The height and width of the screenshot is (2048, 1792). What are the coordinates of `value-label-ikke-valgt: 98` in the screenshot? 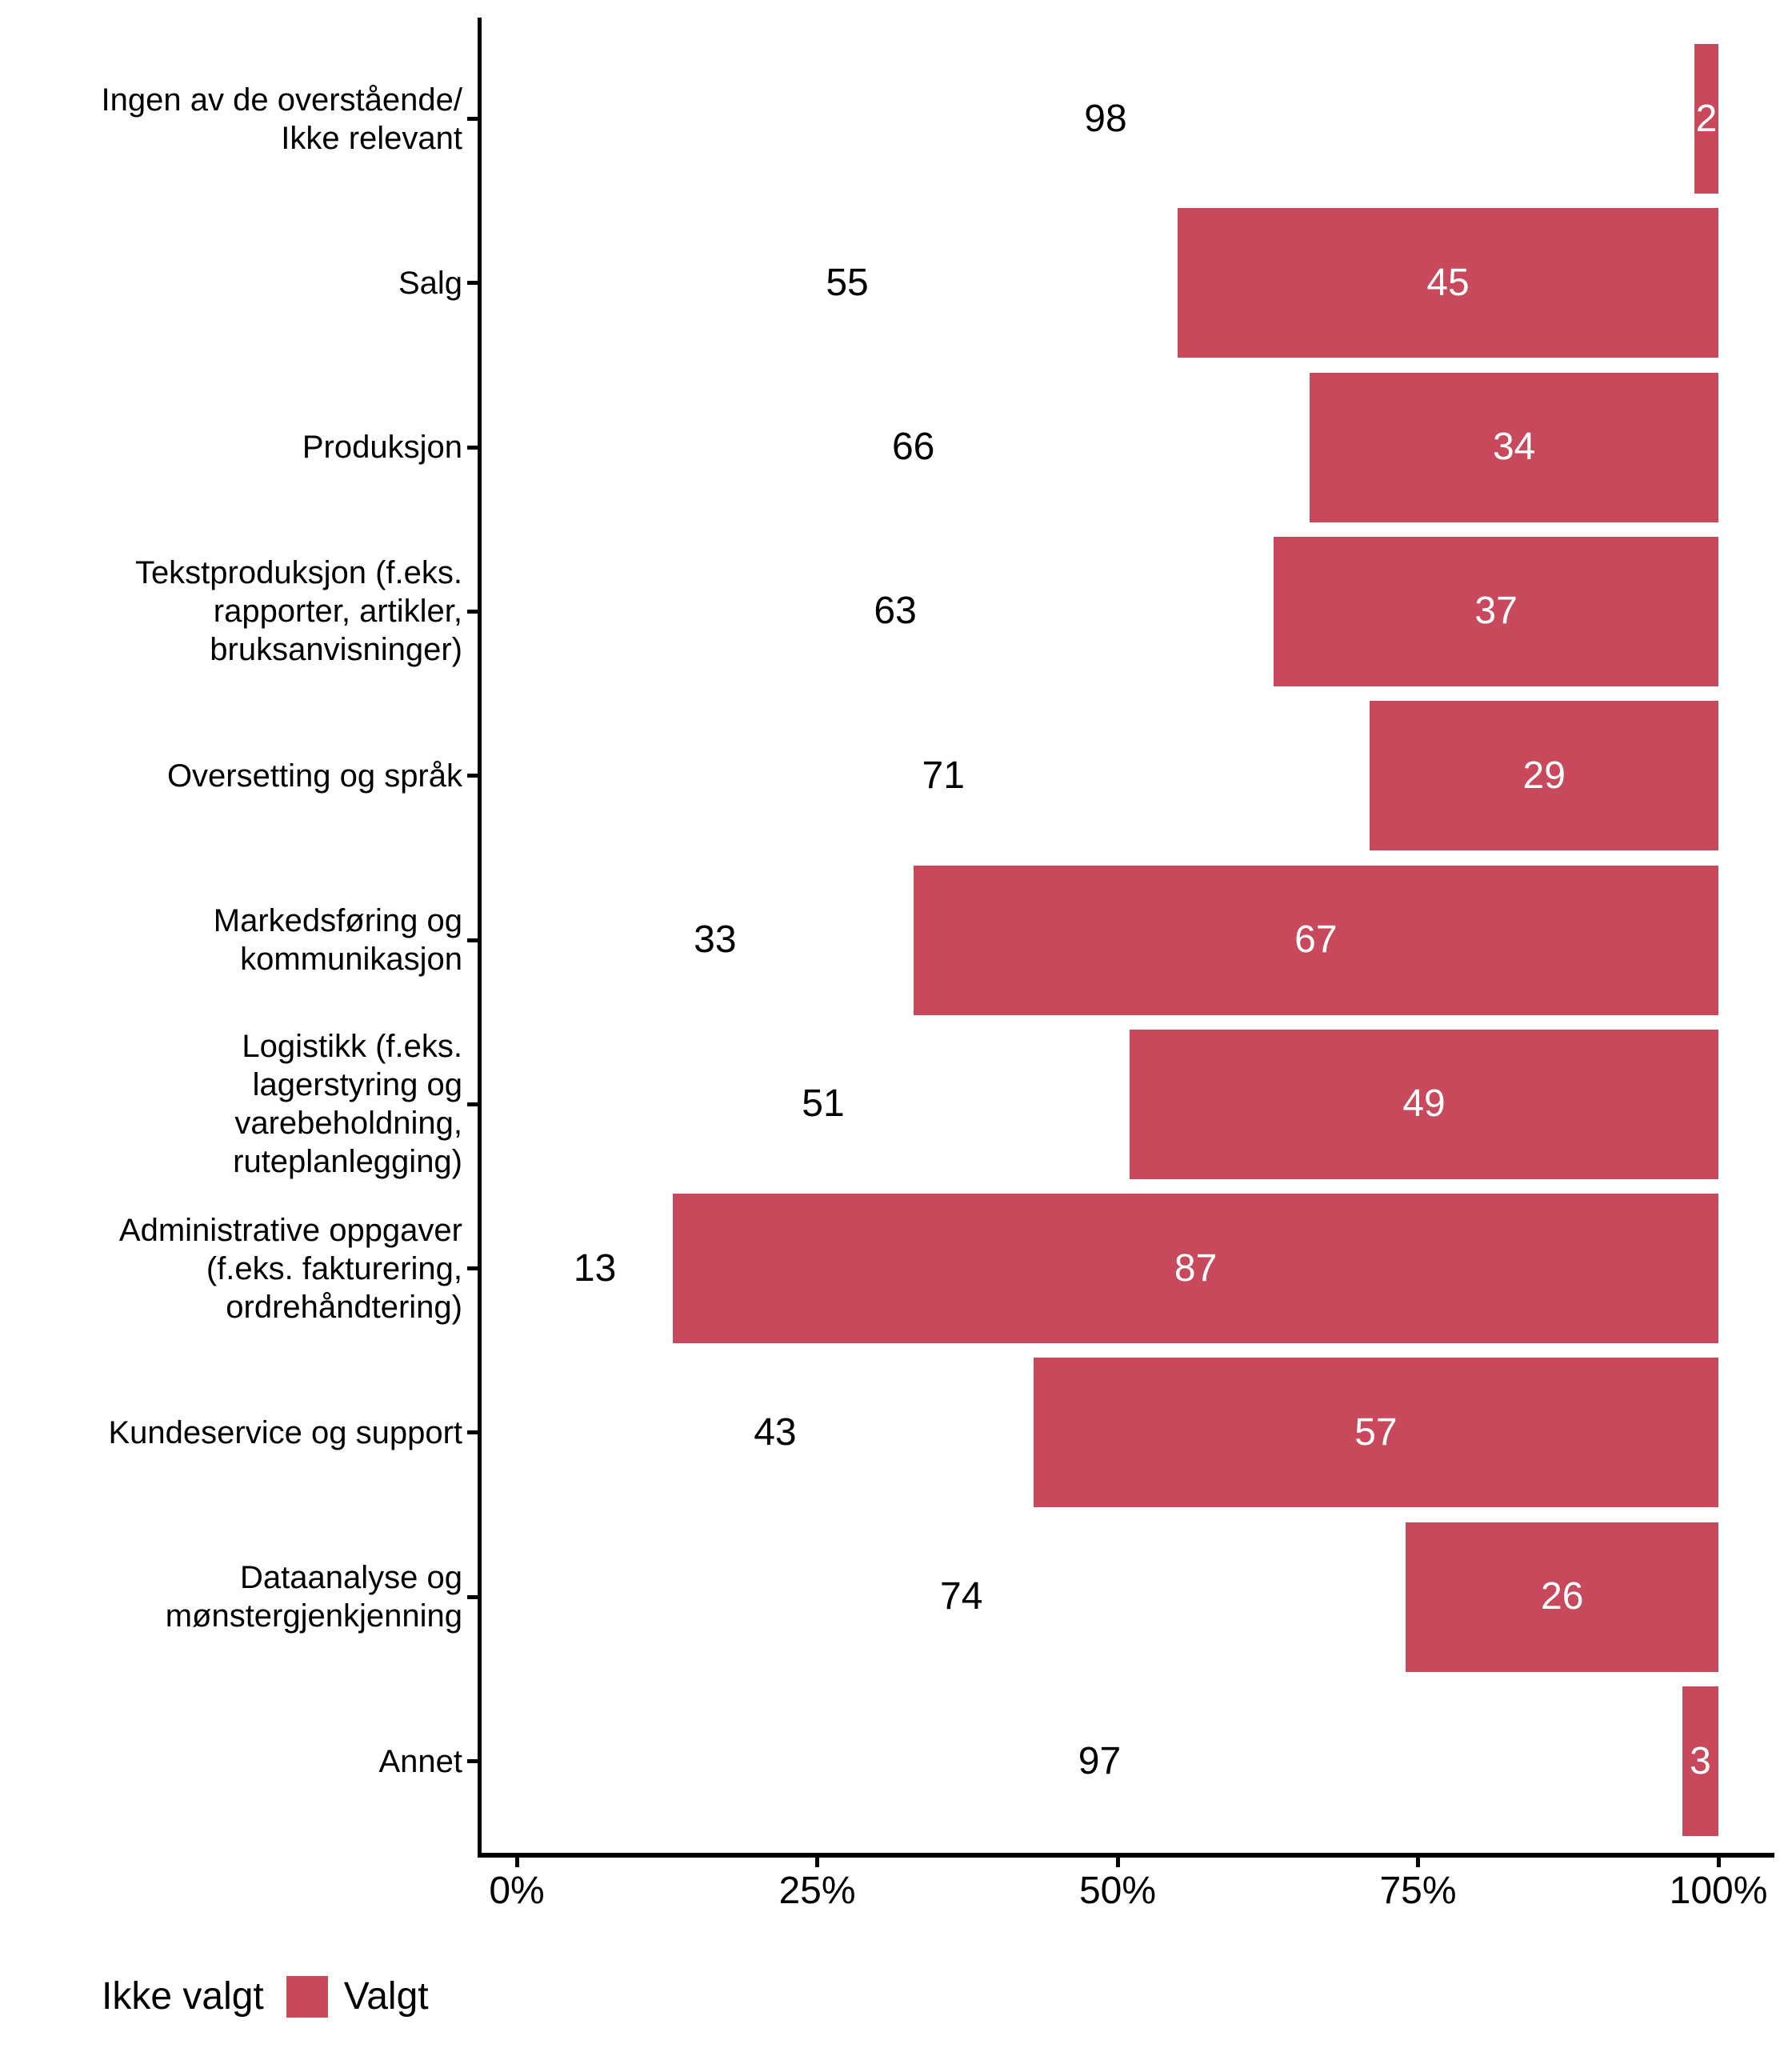 It's located at (1105, 118).